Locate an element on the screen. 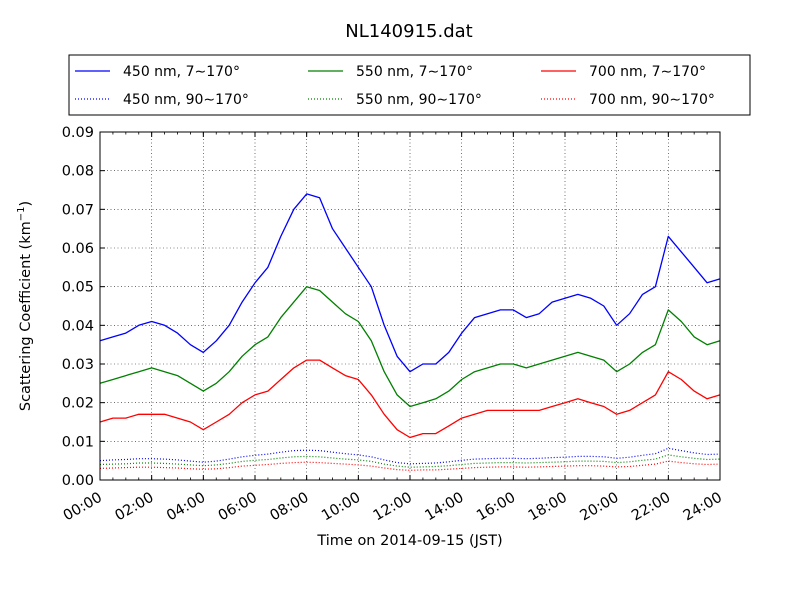  y-axis-label: Scattering Coefficient (km−1) is located at coordinates (25, 306).